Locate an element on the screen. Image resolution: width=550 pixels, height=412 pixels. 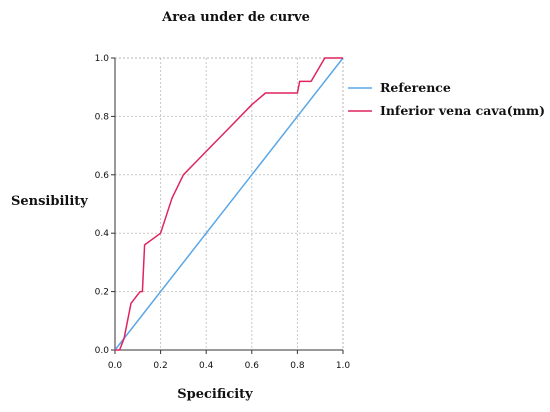
x-tick-label: 1.0 is located at coordinates (343, 366).